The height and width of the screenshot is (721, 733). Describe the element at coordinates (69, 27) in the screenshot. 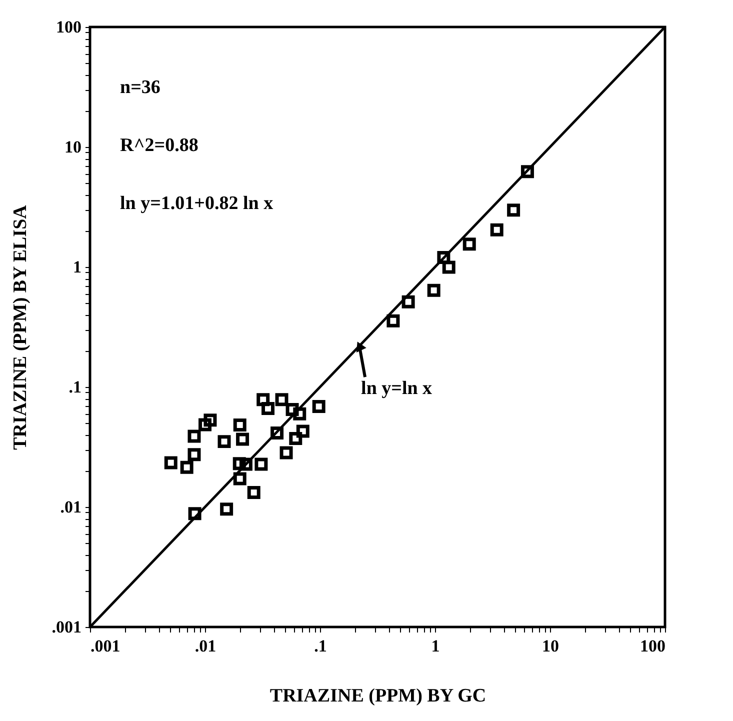

I see `y-tick-label: 100` at that location.